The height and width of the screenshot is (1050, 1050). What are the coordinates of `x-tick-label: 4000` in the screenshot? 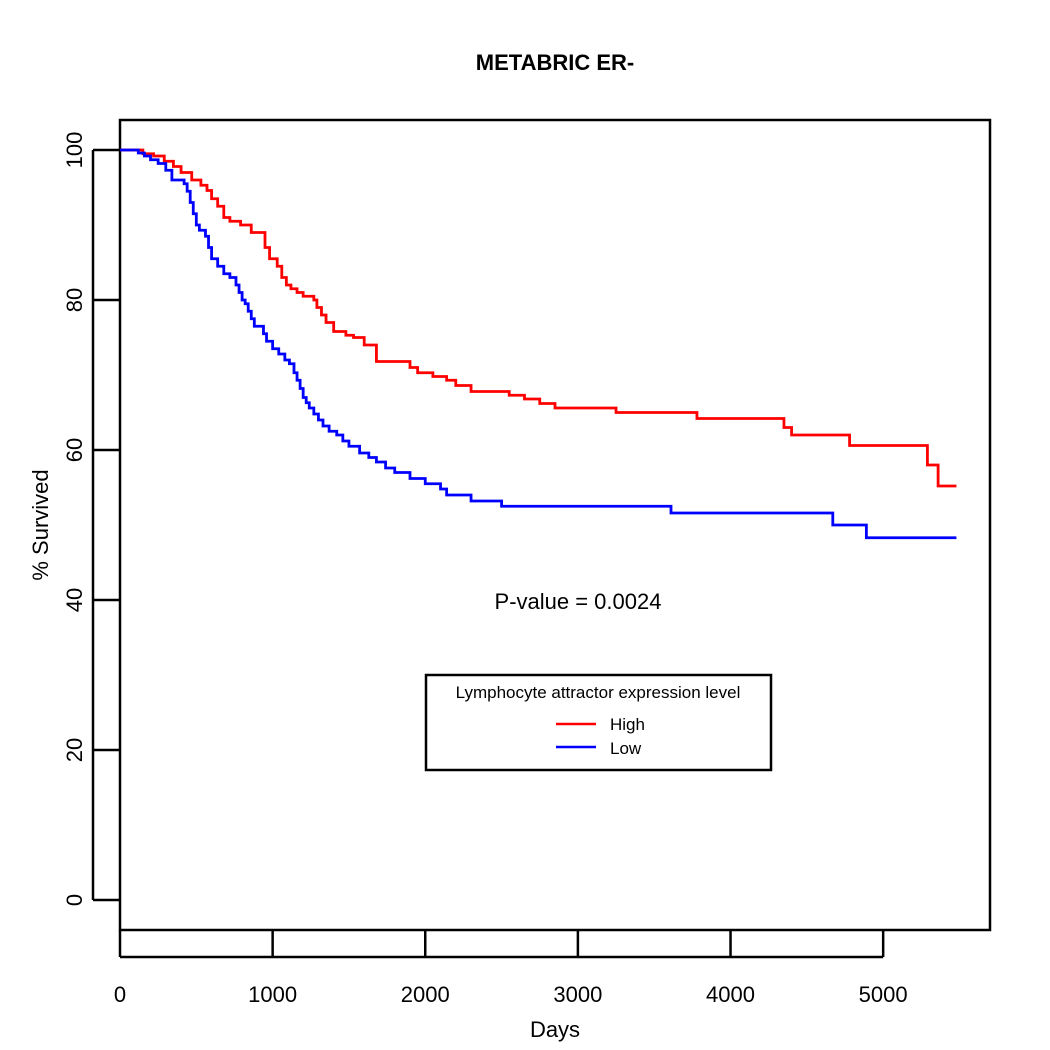 It's located at (730, 994).